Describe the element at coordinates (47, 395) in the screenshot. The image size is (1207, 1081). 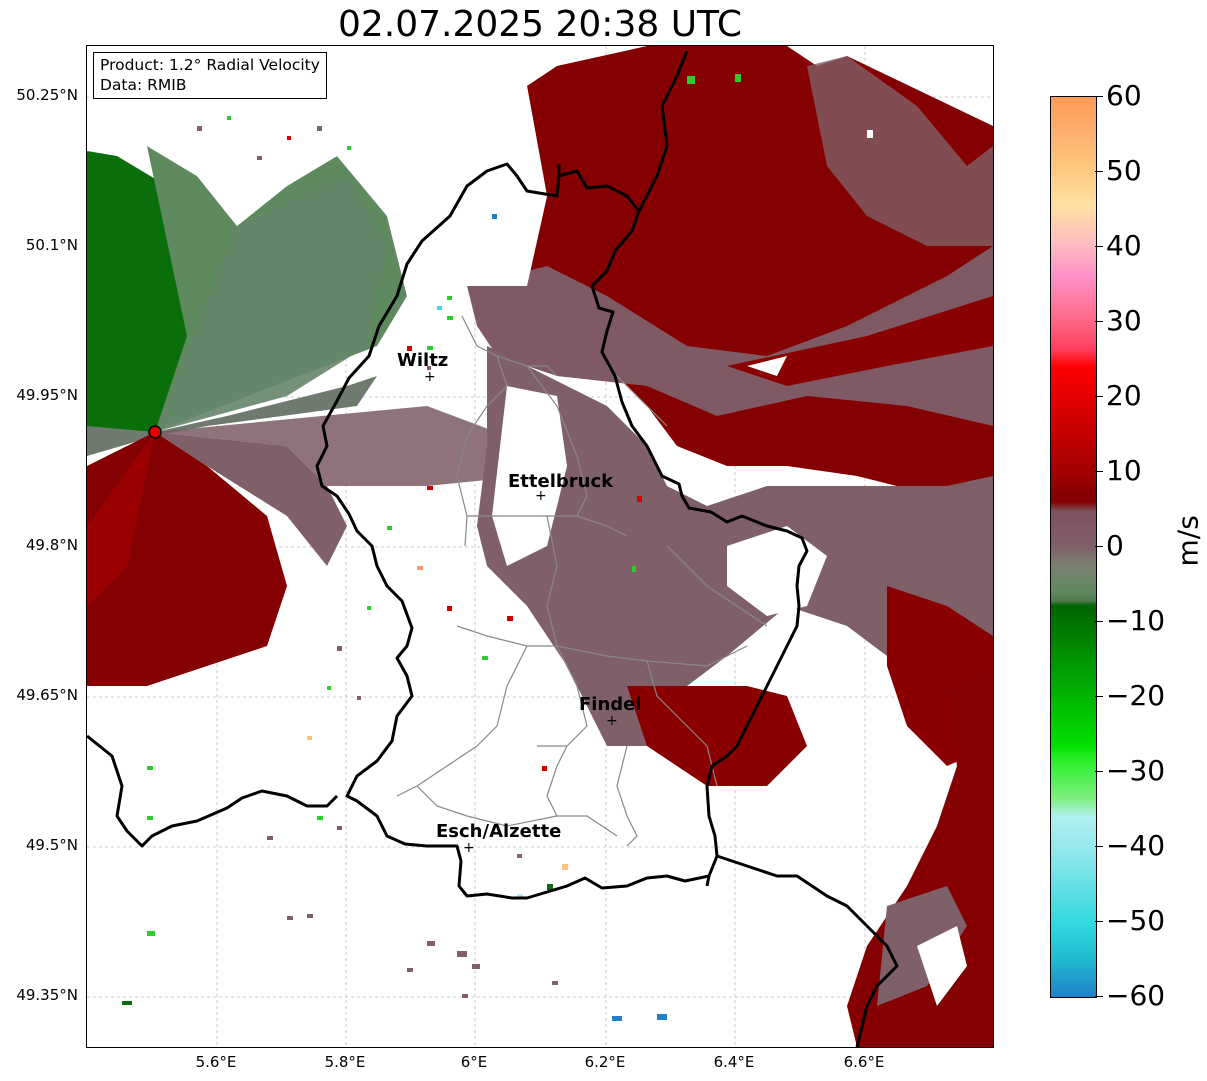
I see `lat-label: 49.95°N` at that location.